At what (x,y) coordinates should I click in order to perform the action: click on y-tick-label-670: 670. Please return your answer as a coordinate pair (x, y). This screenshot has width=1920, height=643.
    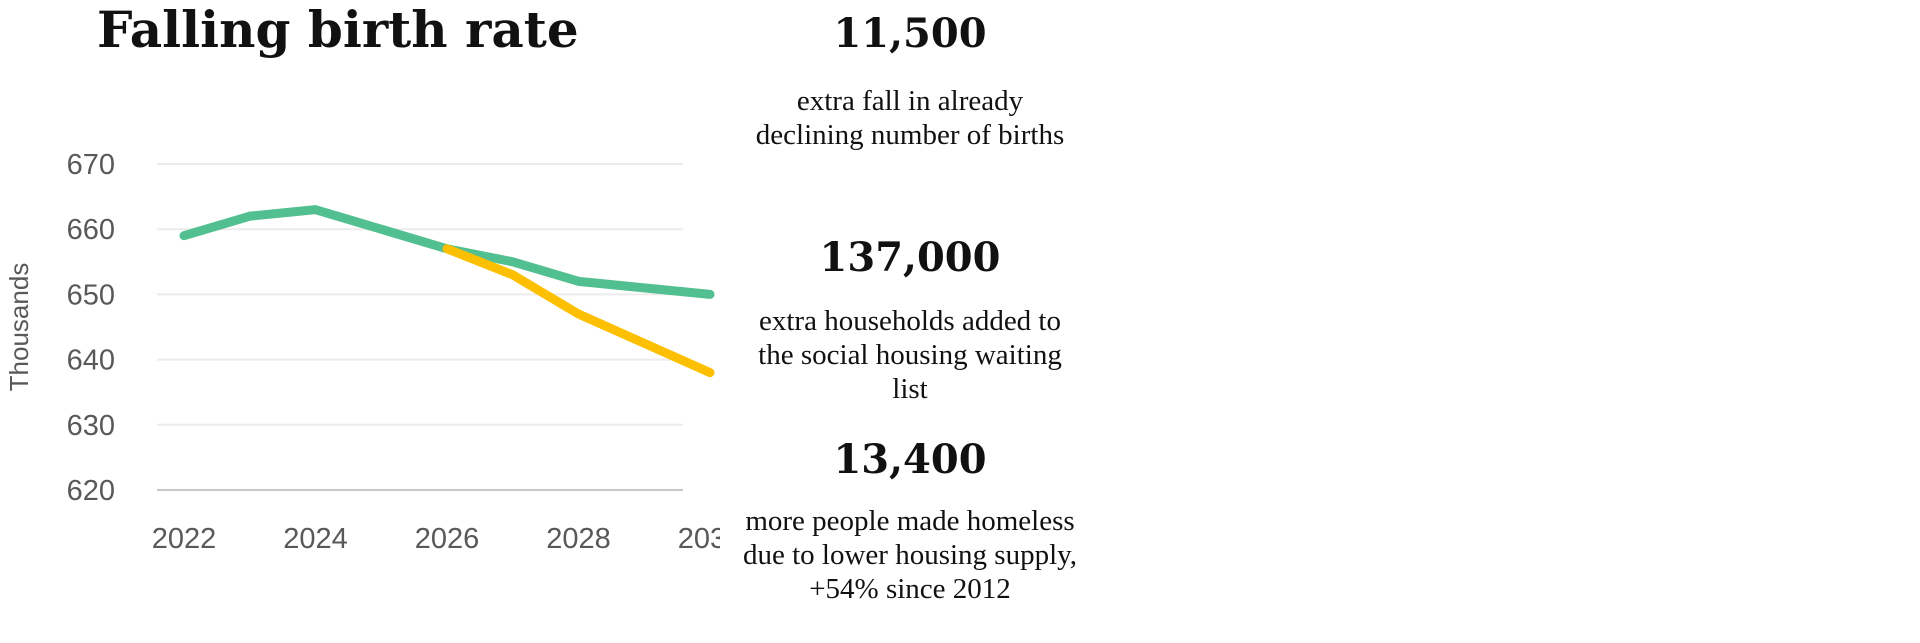
    Looking at the image, I should click on (91, 165).